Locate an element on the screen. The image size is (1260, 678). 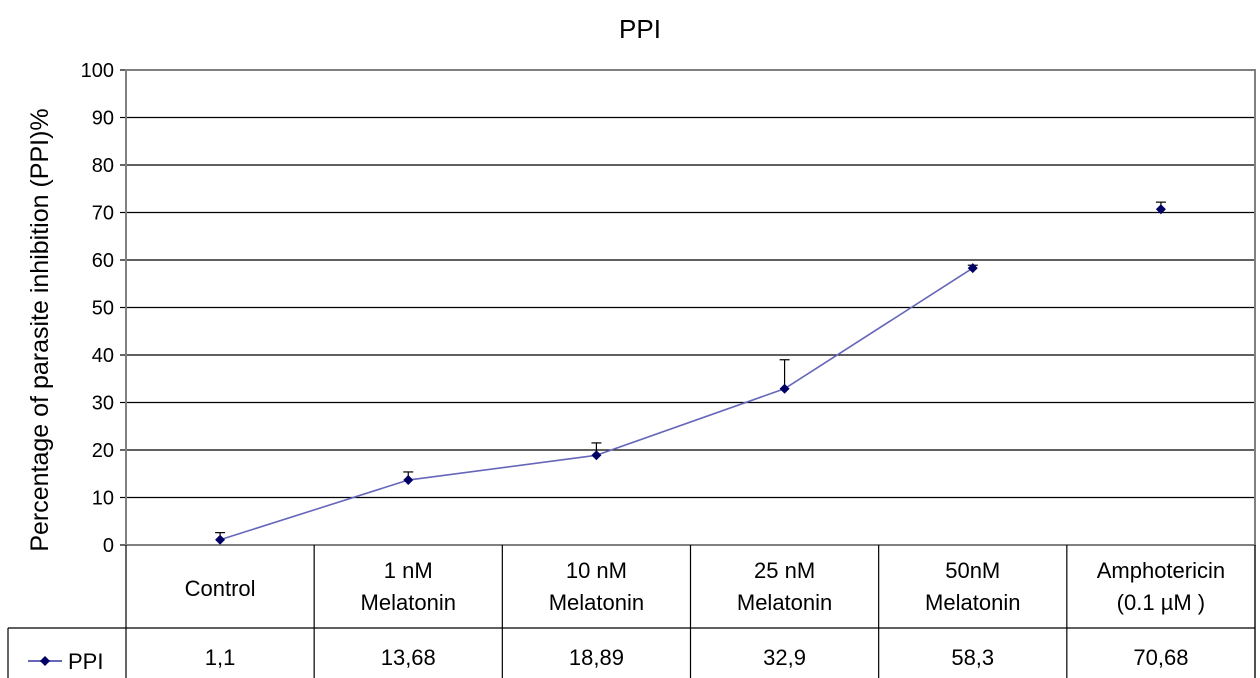
y-tick-label: 100 is located at coordinates (97, 71).